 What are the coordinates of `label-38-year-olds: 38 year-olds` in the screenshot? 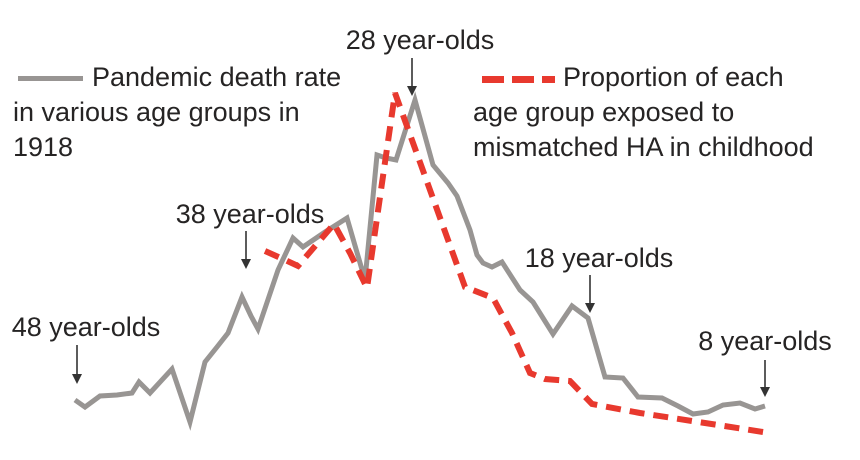 It's located at (250, 214).